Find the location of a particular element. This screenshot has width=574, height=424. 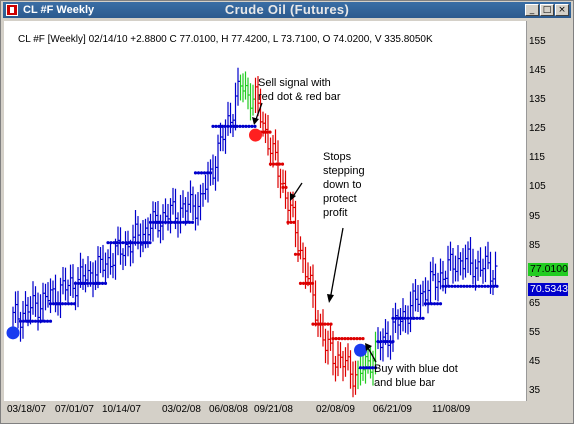

x-tick-label: 02/08/09 is located at coordinates (335, 409).